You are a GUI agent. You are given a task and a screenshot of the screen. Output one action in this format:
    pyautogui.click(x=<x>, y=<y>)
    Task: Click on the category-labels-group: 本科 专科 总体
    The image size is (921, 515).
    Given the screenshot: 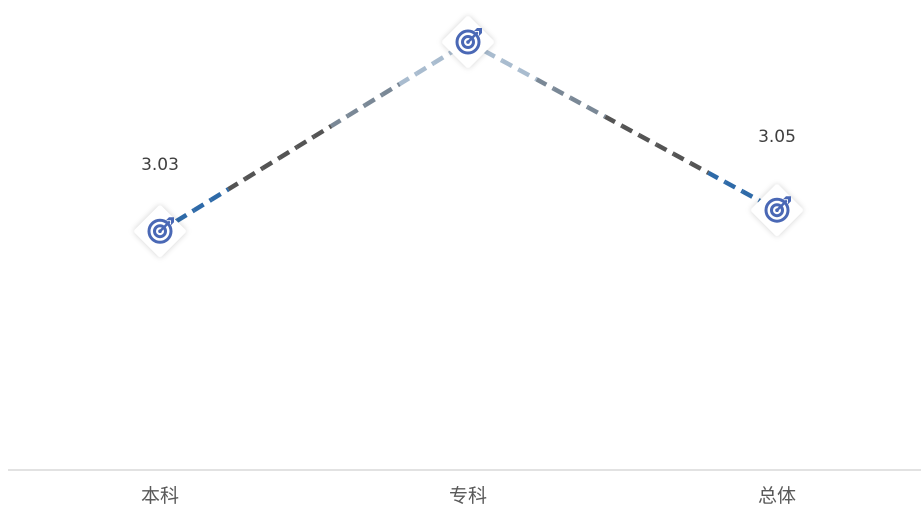 What is the action you would take?
    pyautogui.click(x=468, y=496)
    